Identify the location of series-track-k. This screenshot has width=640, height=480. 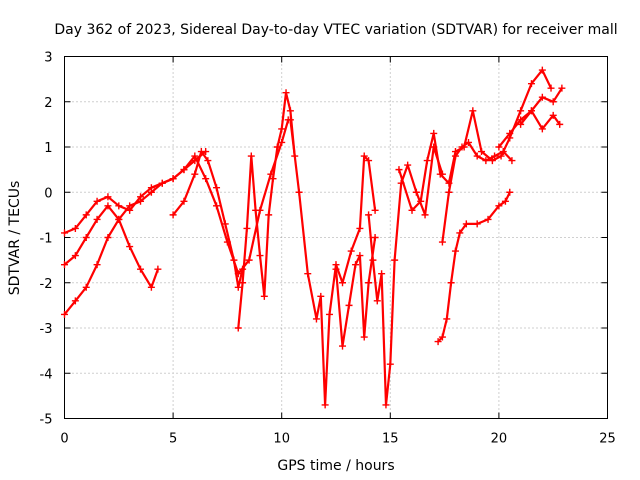
(474, 267).